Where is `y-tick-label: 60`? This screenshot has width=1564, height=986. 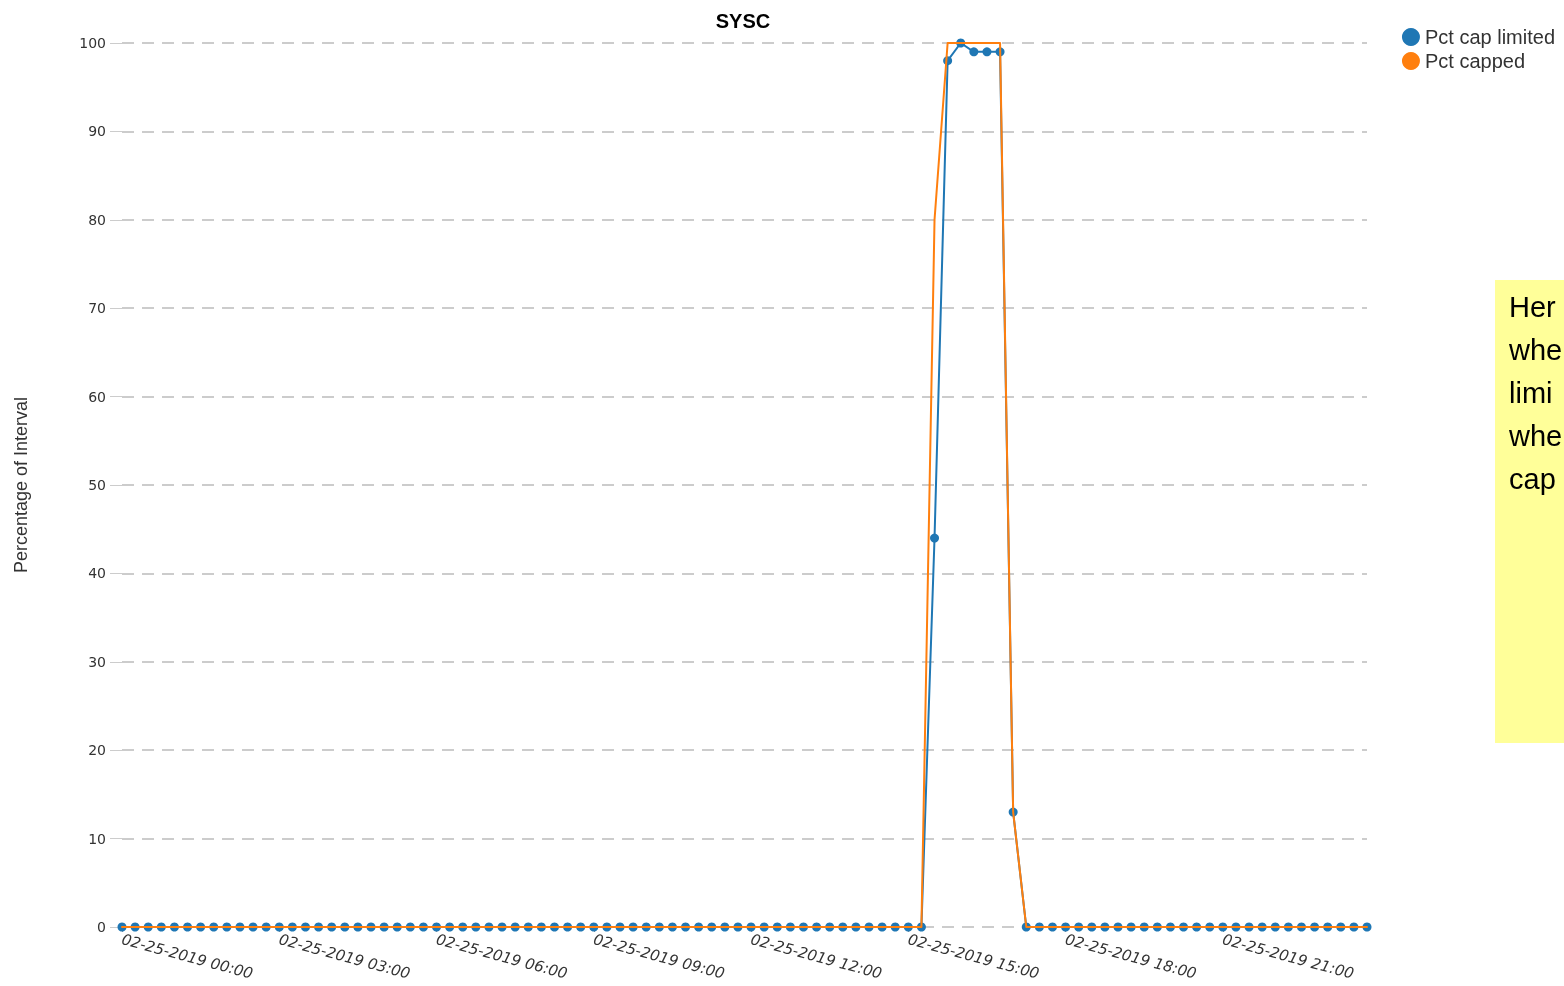 y-tick-label: 60 is located at coordinates (97, 396).